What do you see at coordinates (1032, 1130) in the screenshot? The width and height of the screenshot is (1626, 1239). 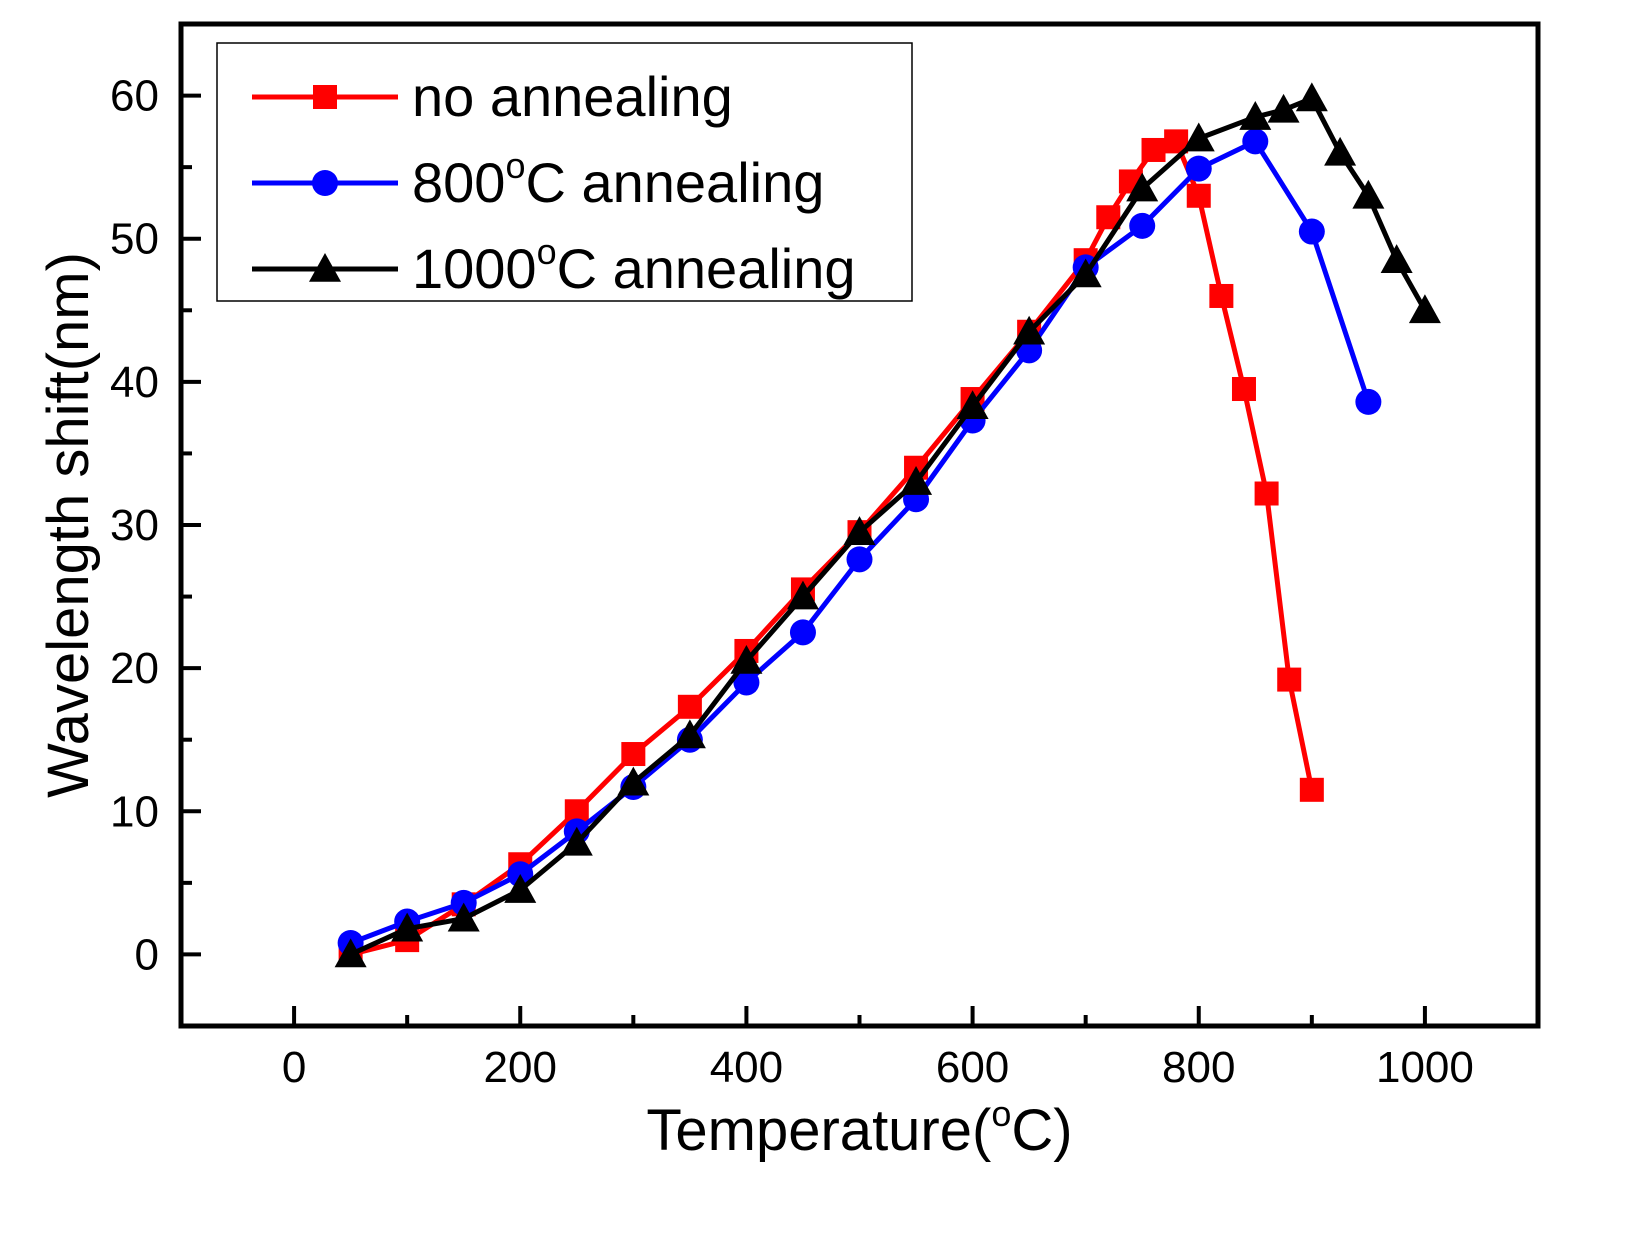 I see `x-axis-title-unit: C` at bounding box center [1032, 1130].